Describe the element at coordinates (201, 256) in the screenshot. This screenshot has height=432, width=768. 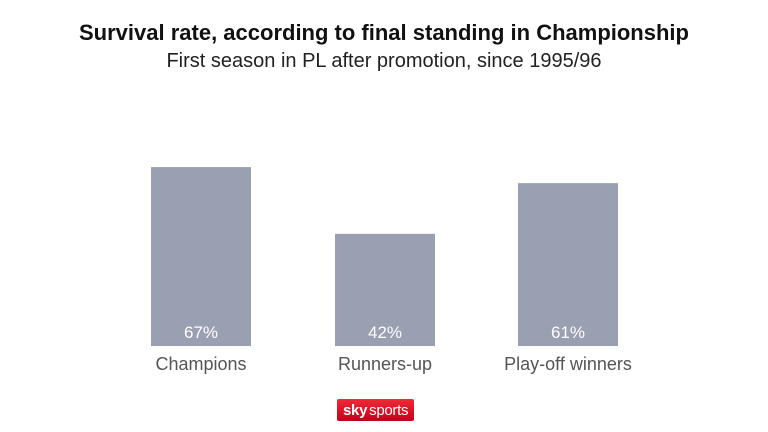
I see `bar-champions` at that location.